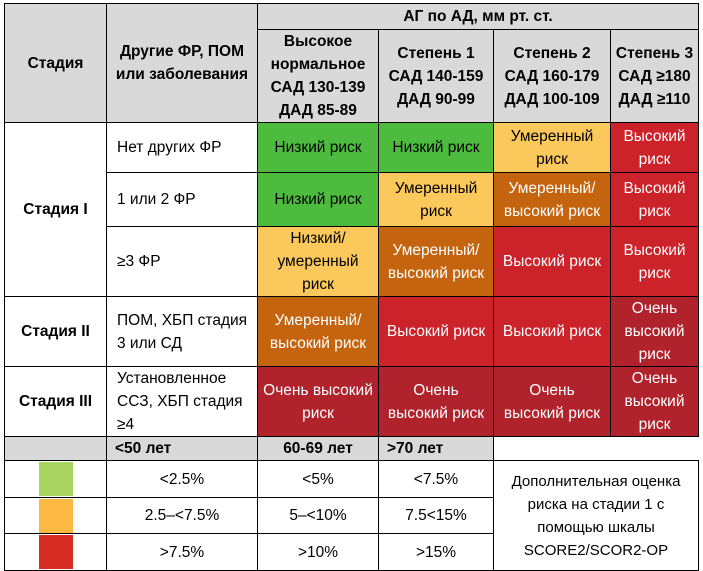 The height and width of the screenshot is (571, 703). What do you see at coordinates (318, 64) in the screenshot?
I see `col-header-line: нормальное` at bounding box center [318, 64].